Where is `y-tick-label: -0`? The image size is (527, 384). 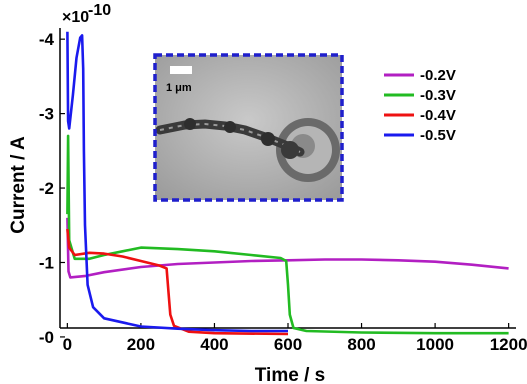
y-tick-label: -0 is located at coordinates (46, 337).